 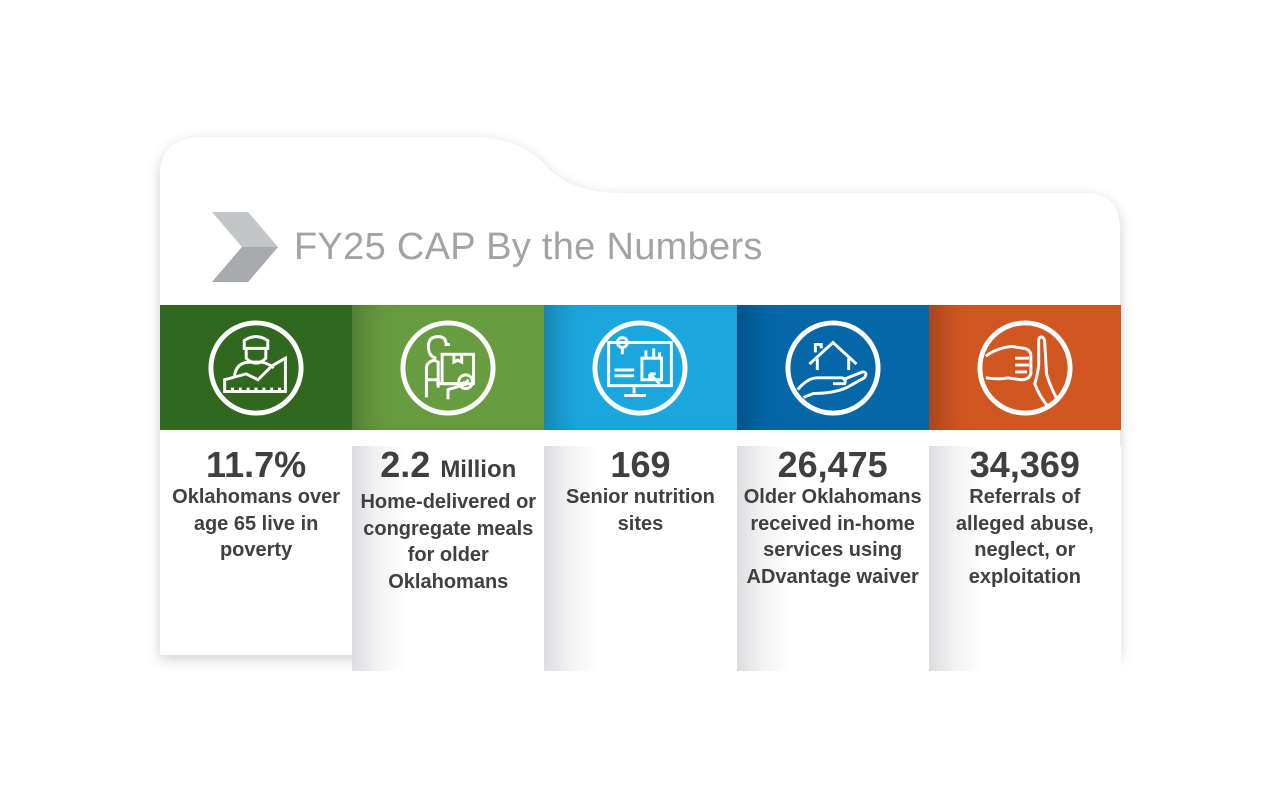 What do you see at coordinates (245, 247) in the screenshot?
I see `chevron-right-icon` at bounding box center [245, 247].